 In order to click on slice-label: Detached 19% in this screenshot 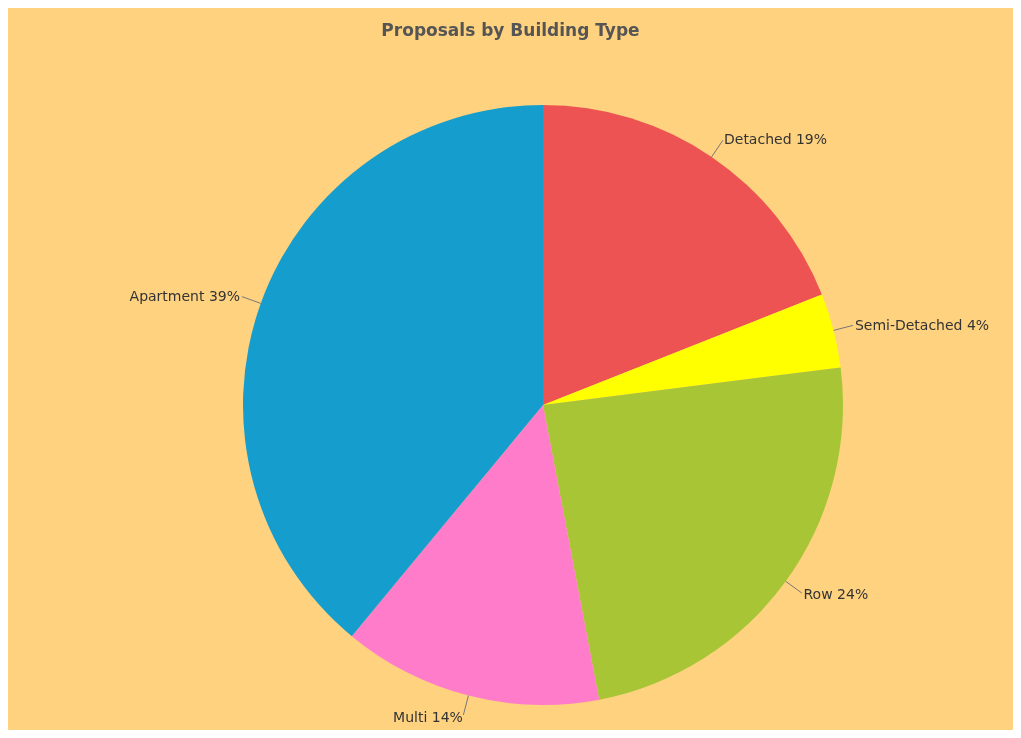, I will do `click(775, 138)`.